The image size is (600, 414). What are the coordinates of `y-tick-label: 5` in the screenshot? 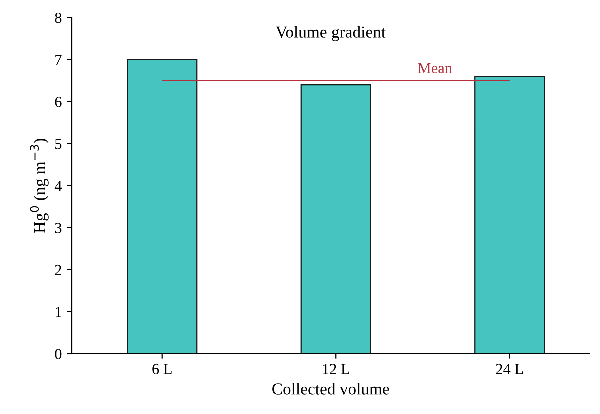 It's located at (59, 144).